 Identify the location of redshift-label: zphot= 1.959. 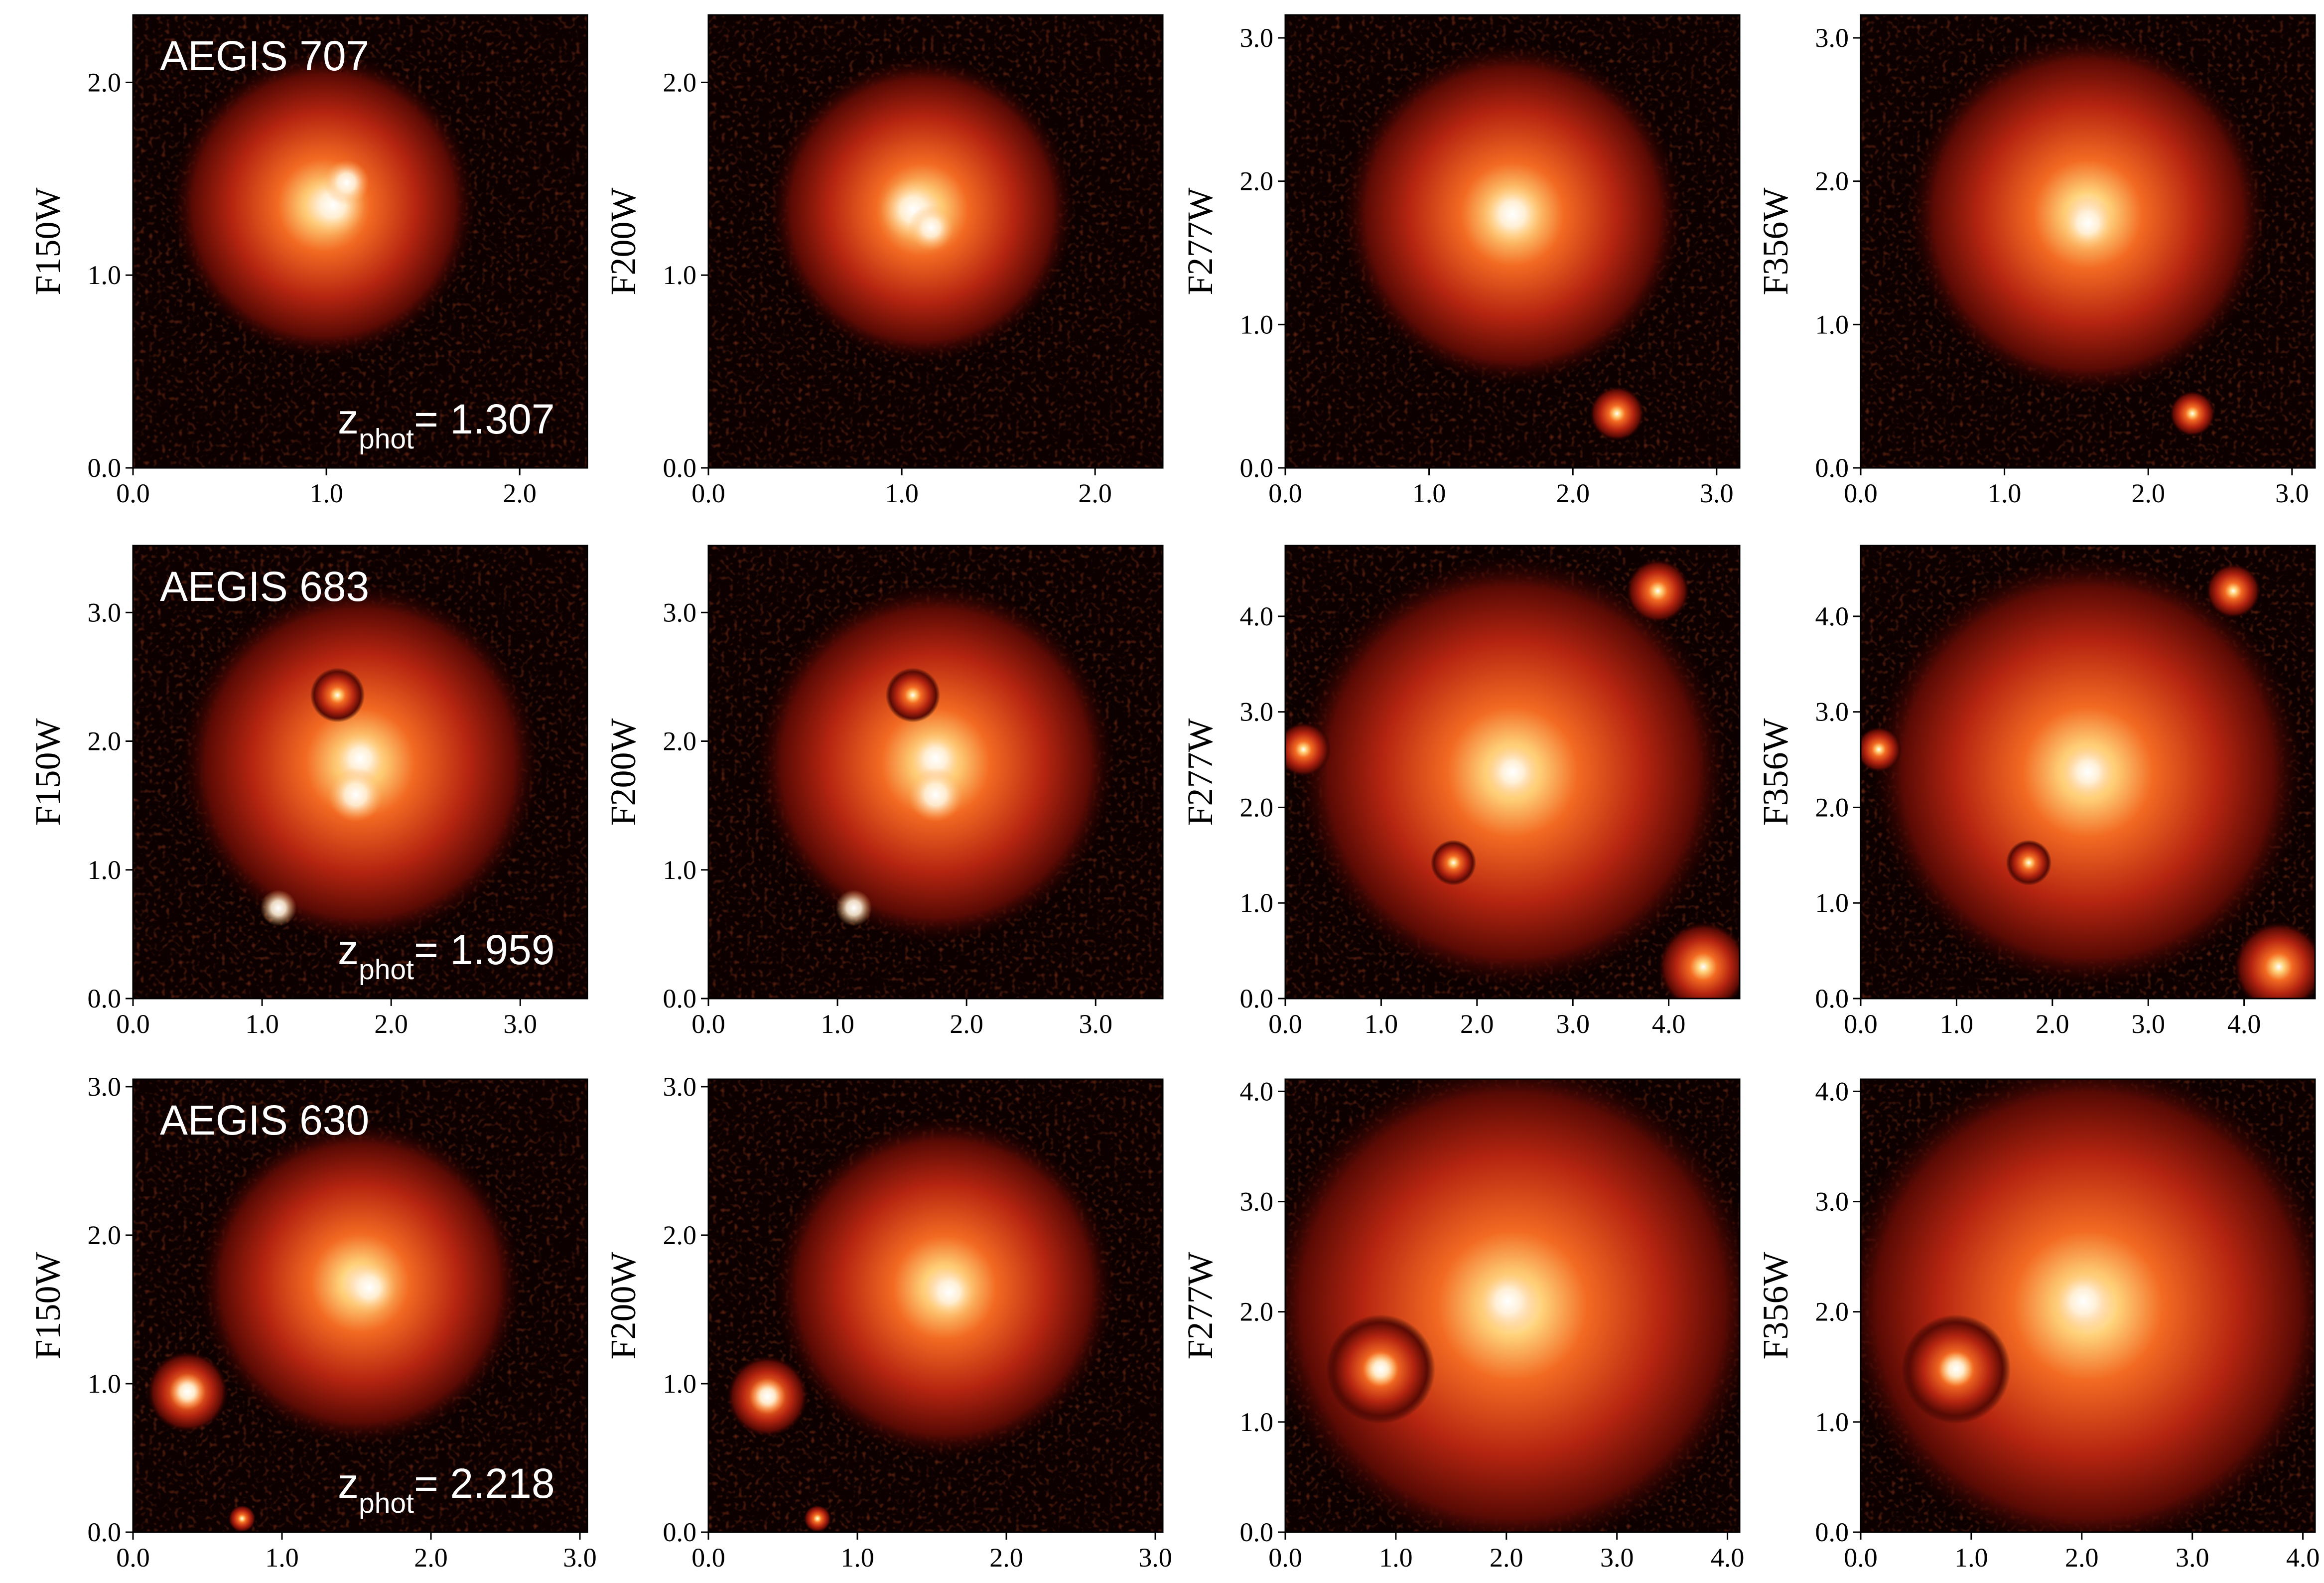
(446, 956).